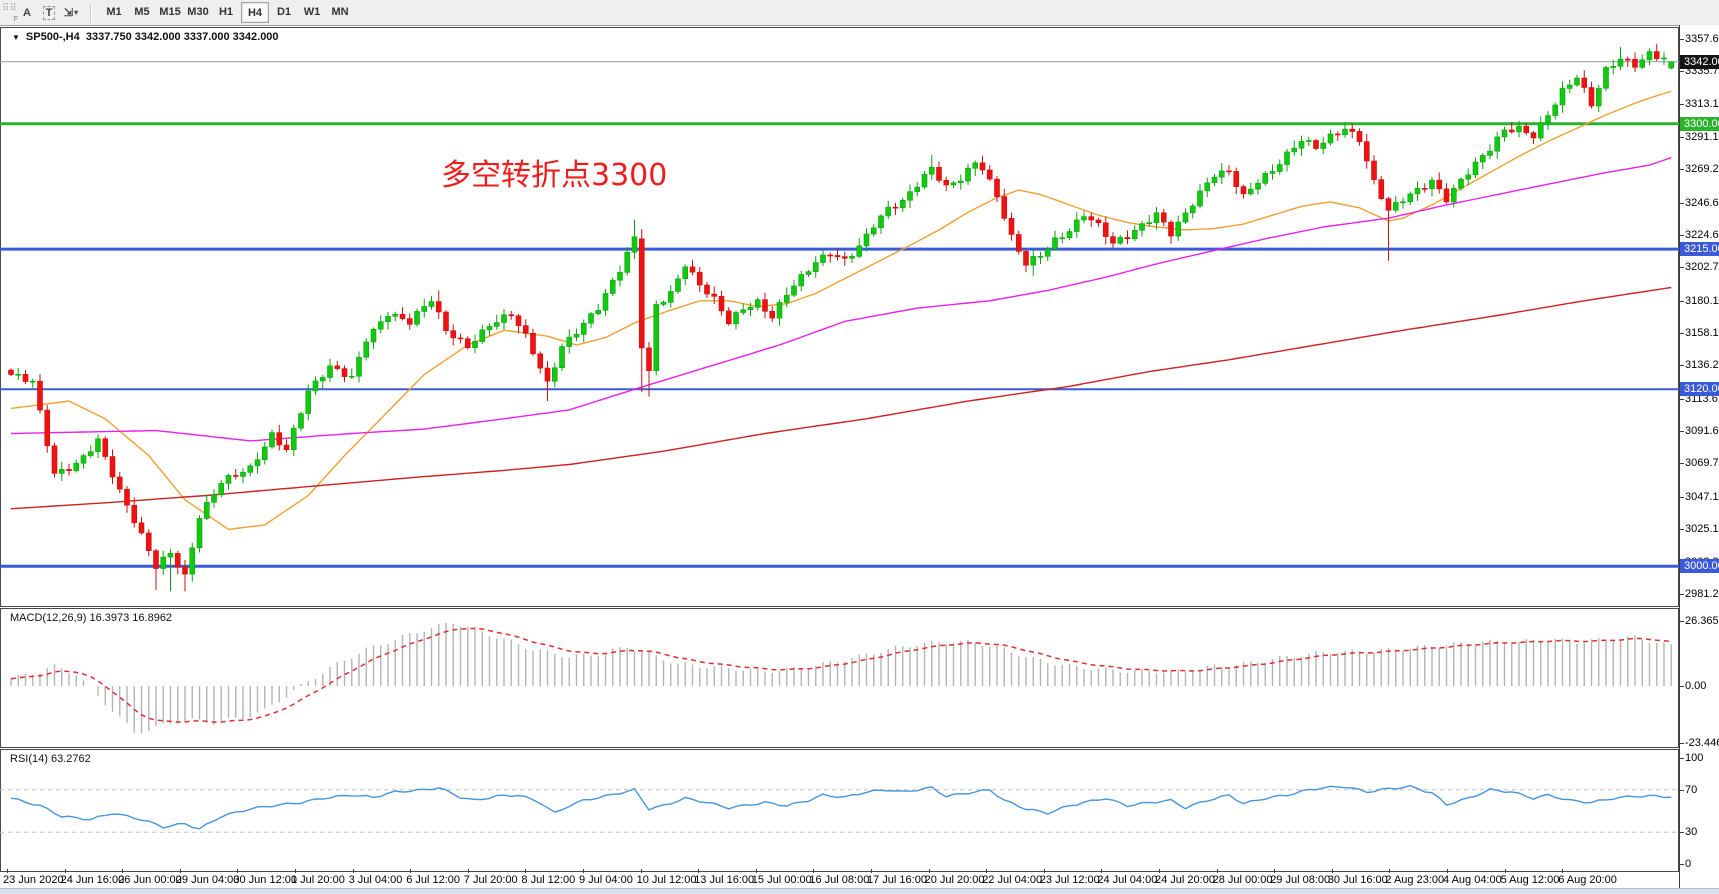 The width and height of the screenshot is (1719, 894). Describe the element at coordinates (1691, 832) in the screenshot. I see `rsi-tick: 30` at that location.